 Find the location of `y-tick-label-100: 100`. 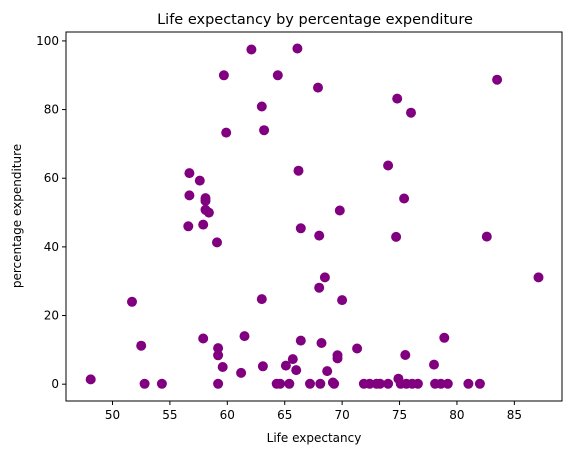

y-tick-label-100: 100 is located at coordinates (47, 41).